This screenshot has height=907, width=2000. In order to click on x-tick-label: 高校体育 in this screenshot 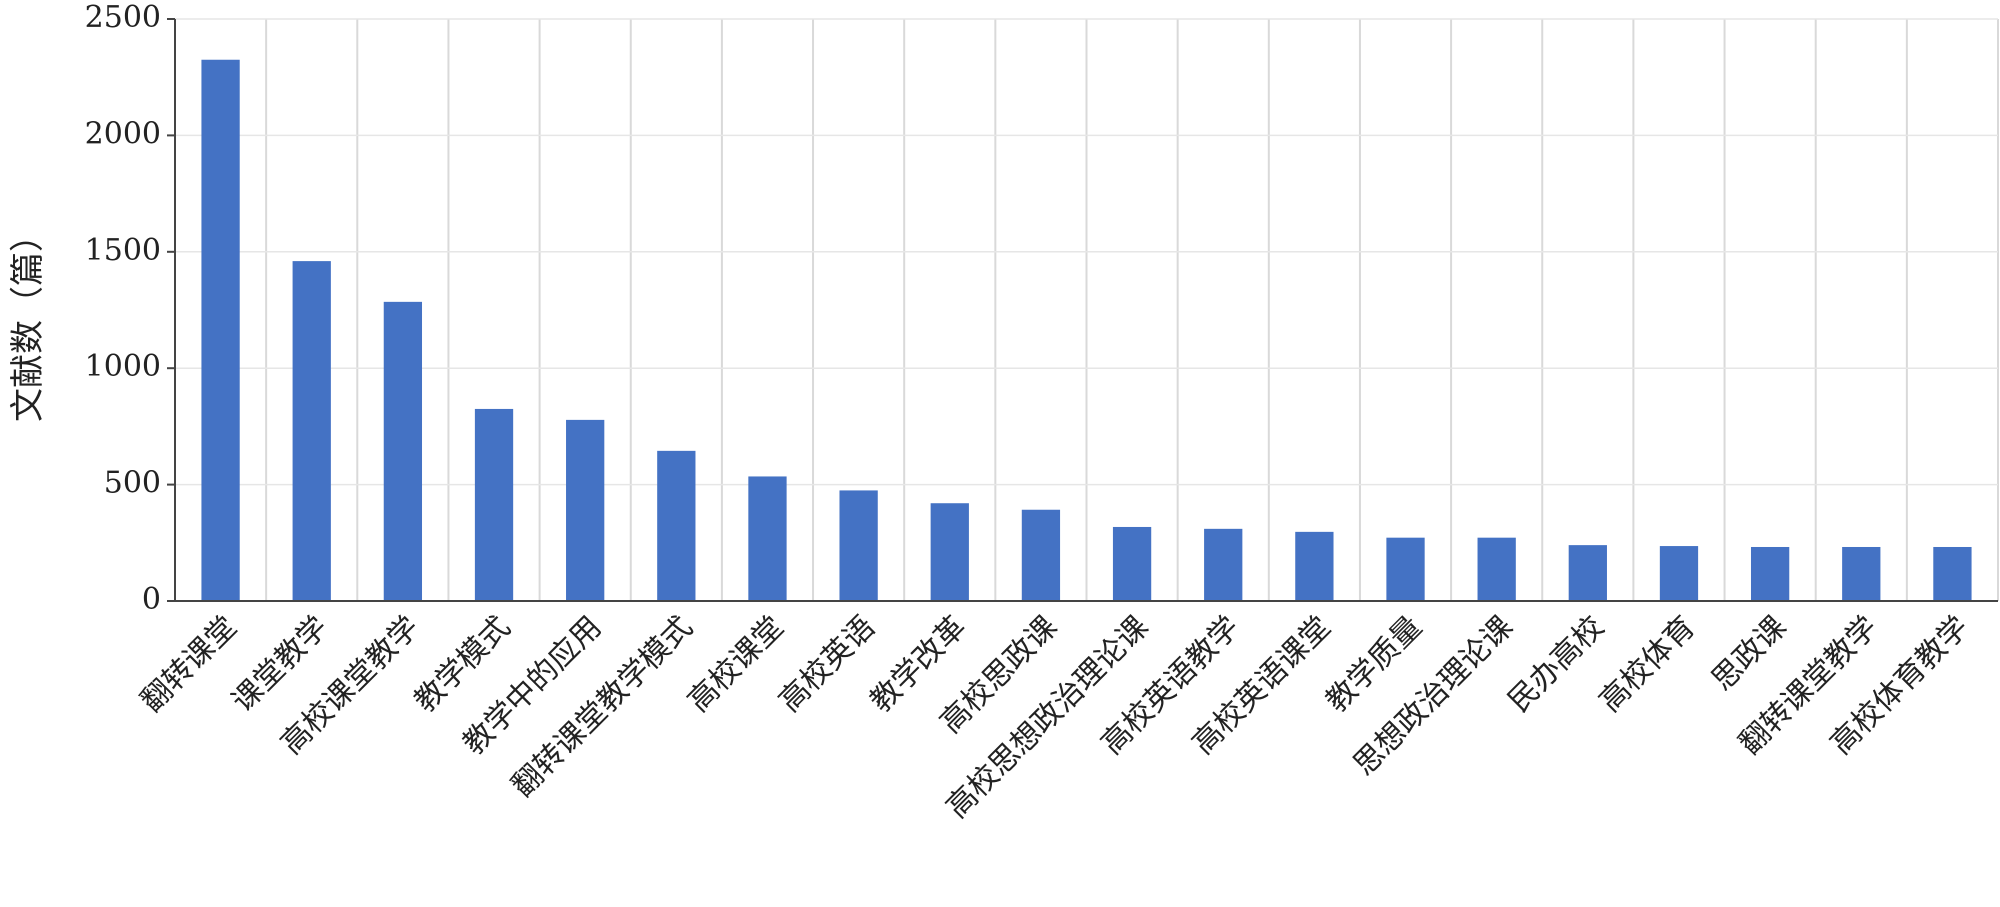, I will do `click(1648, 665)`.